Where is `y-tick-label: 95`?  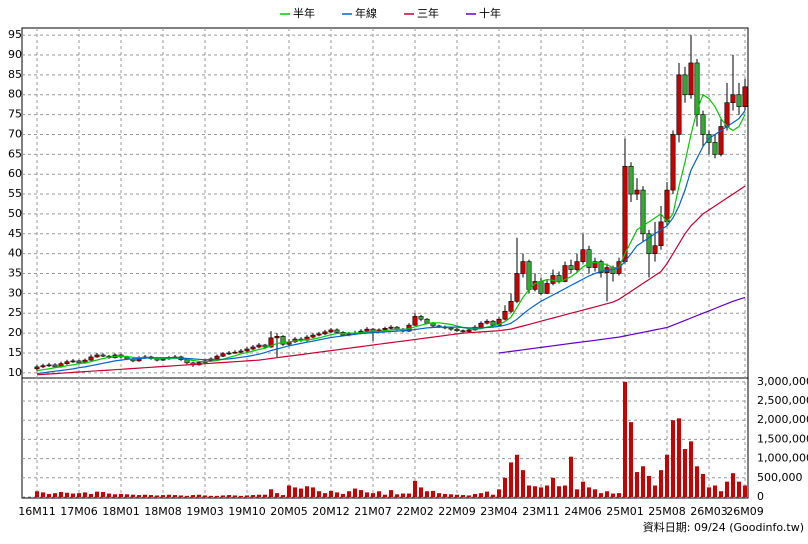 y-tick-label: 95 is located at coordinates (15, 34).